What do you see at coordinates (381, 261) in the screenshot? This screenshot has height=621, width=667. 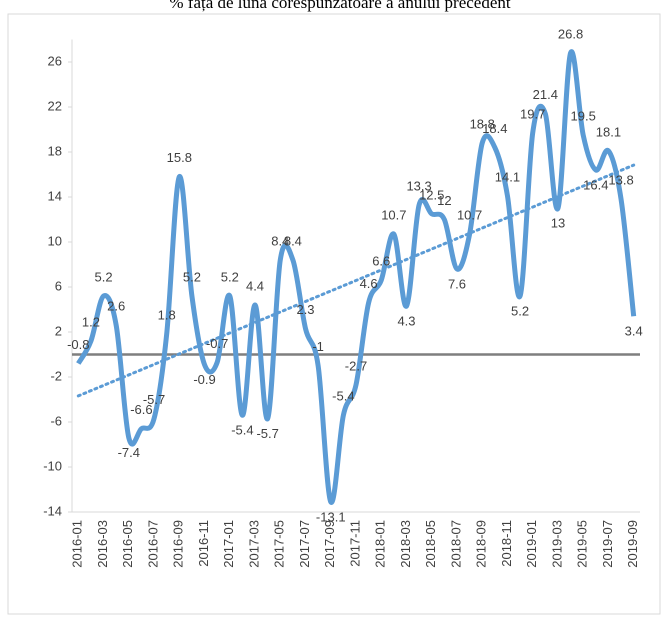 I see `data-label: 6.6` at bounding box center [381, 261].